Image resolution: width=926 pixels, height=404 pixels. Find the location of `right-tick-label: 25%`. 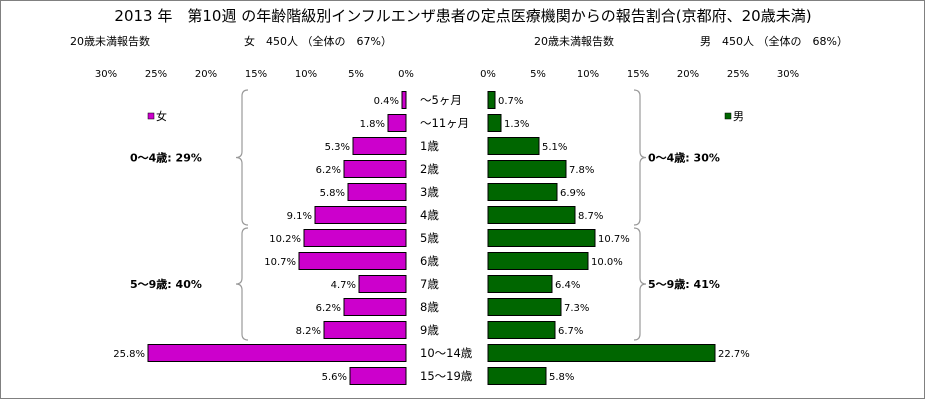

right-tick-label: 25% is located at coordinates (738, 74).